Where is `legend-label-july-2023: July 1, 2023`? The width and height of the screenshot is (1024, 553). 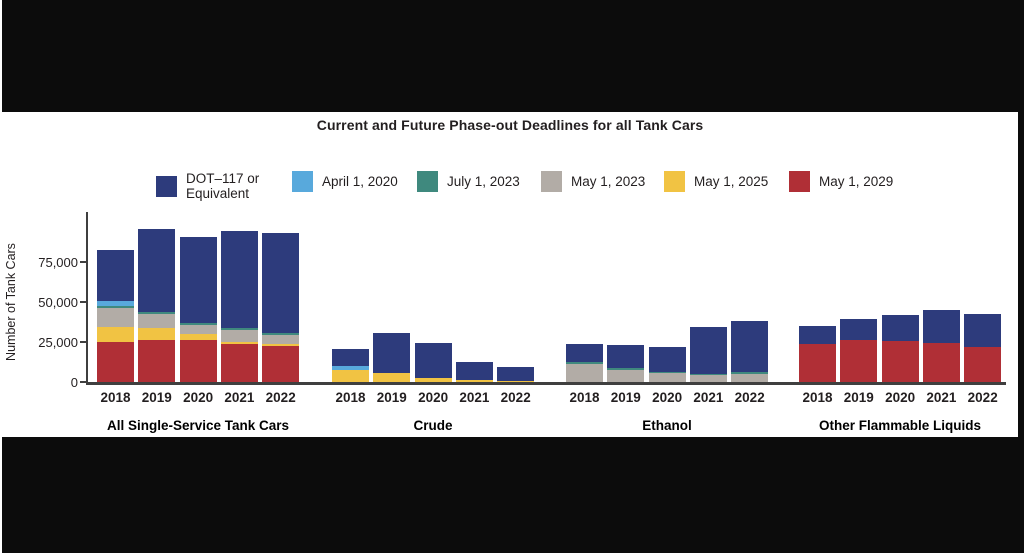
legend-label-july-2023: July 1, 2023 is located at coordinates (483, 181).